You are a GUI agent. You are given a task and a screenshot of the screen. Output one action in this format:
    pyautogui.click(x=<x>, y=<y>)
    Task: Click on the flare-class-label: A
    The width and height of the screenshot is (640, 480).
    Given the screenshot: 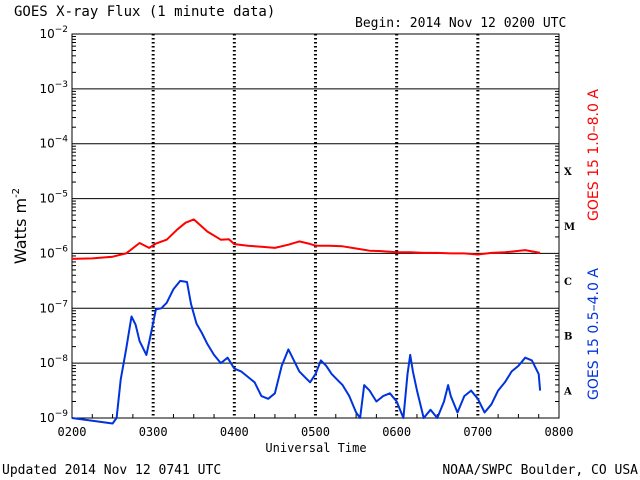 What is the action you would take?
    pyautogui.click(x=567, y=392)
    